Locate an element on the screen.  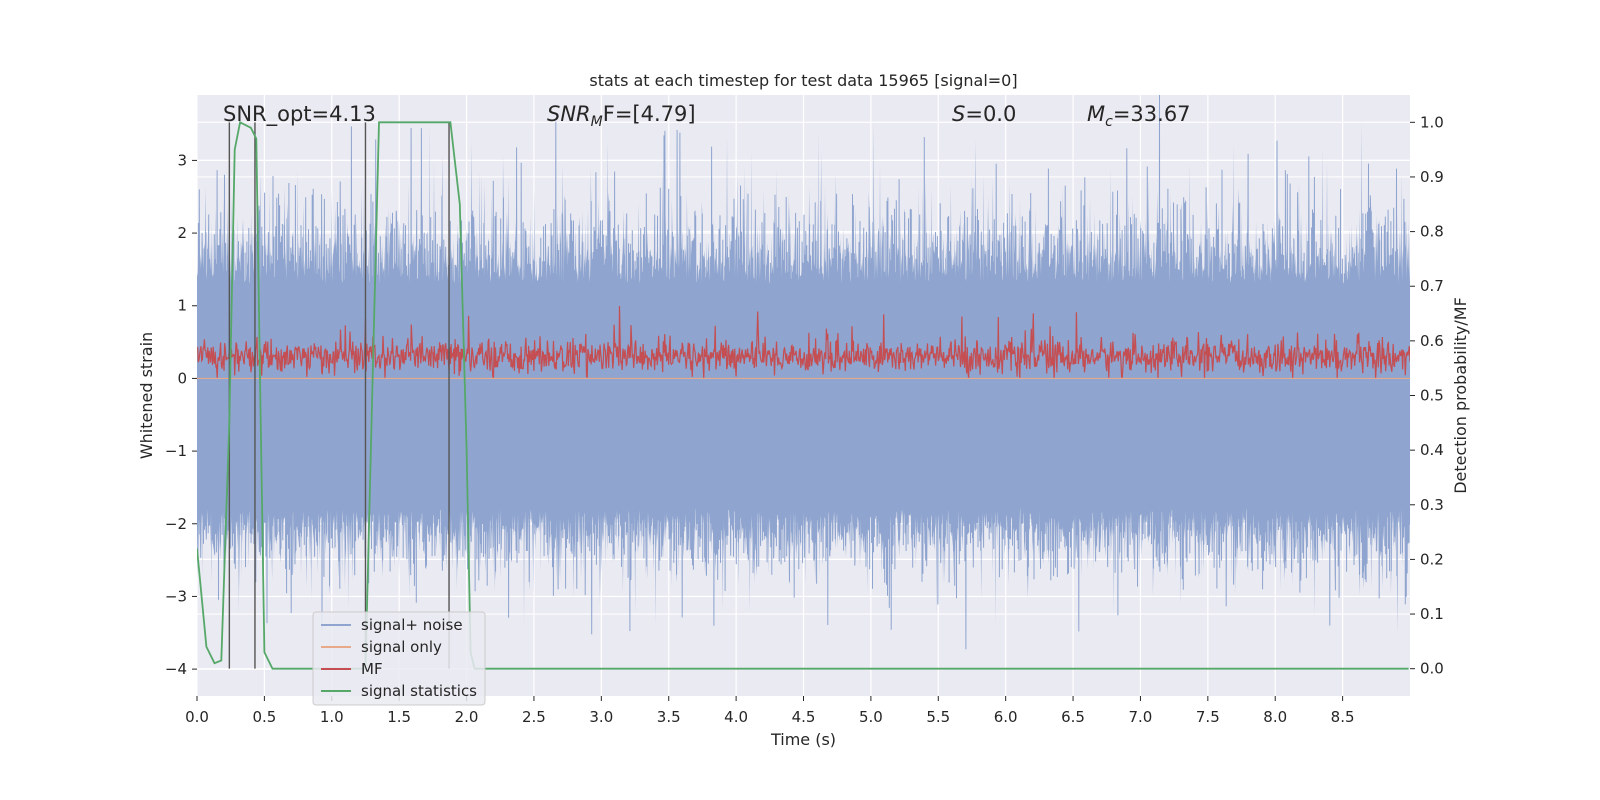
x-tick-label: 0.0 is located at coordinates (197, 717).